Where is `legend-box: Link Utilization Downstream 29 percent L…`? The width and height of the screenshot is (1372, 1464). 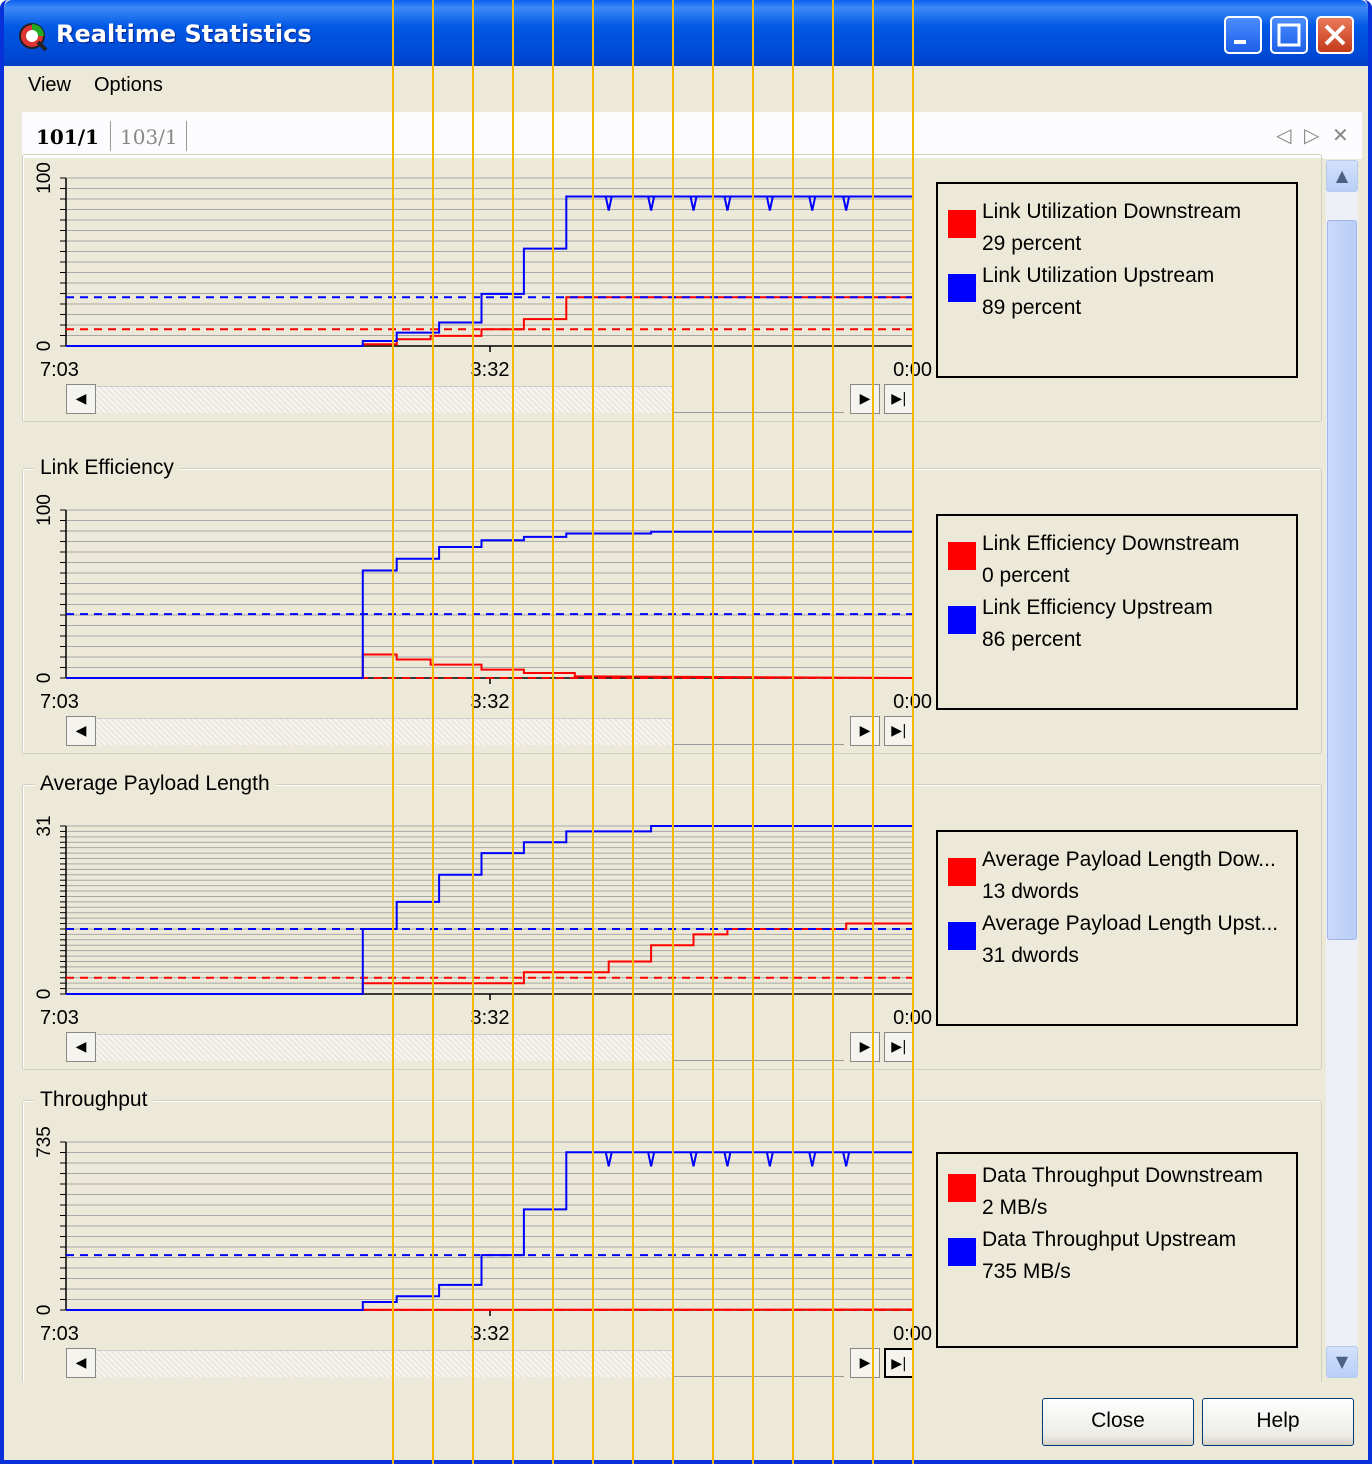 legend-box: Link Utilization Downstream 29 percent L… is located at coordinates (1117, 280).